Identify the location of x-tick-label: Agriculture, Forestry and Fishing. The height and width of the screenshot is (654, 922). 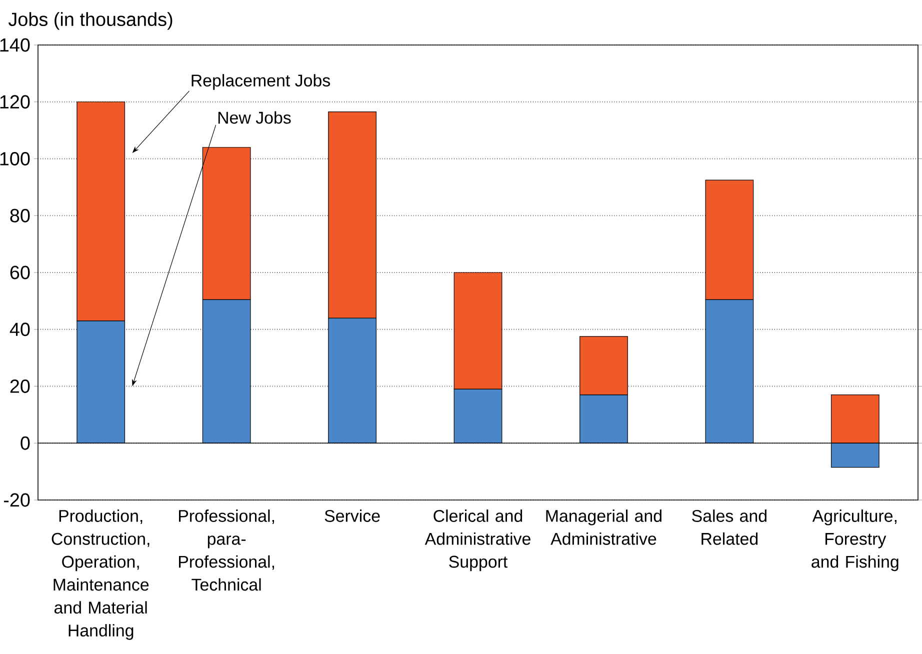
(855, 541).